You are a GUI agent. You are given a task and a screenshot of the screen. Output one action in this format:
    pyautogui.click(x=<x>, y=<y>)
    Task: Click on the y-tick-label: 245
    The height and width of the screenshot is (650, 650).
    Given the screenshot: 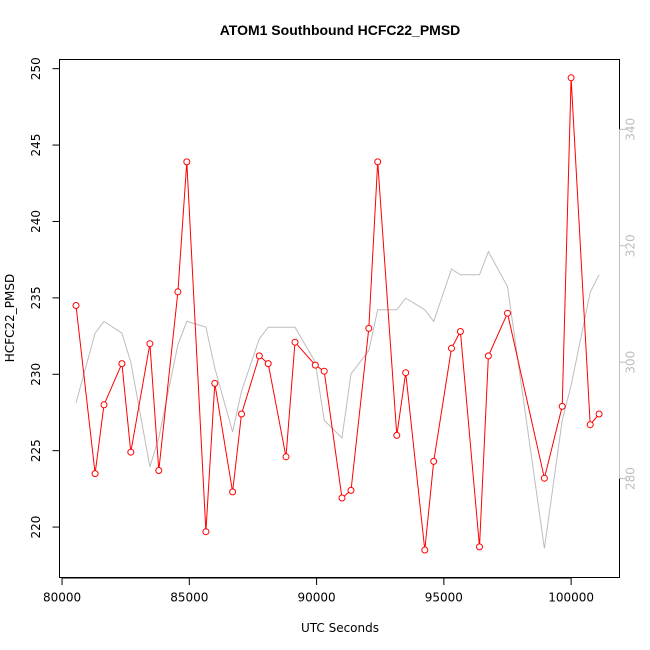 What is the action you would take?
    pyautogui.click(x=36, y=145)
    